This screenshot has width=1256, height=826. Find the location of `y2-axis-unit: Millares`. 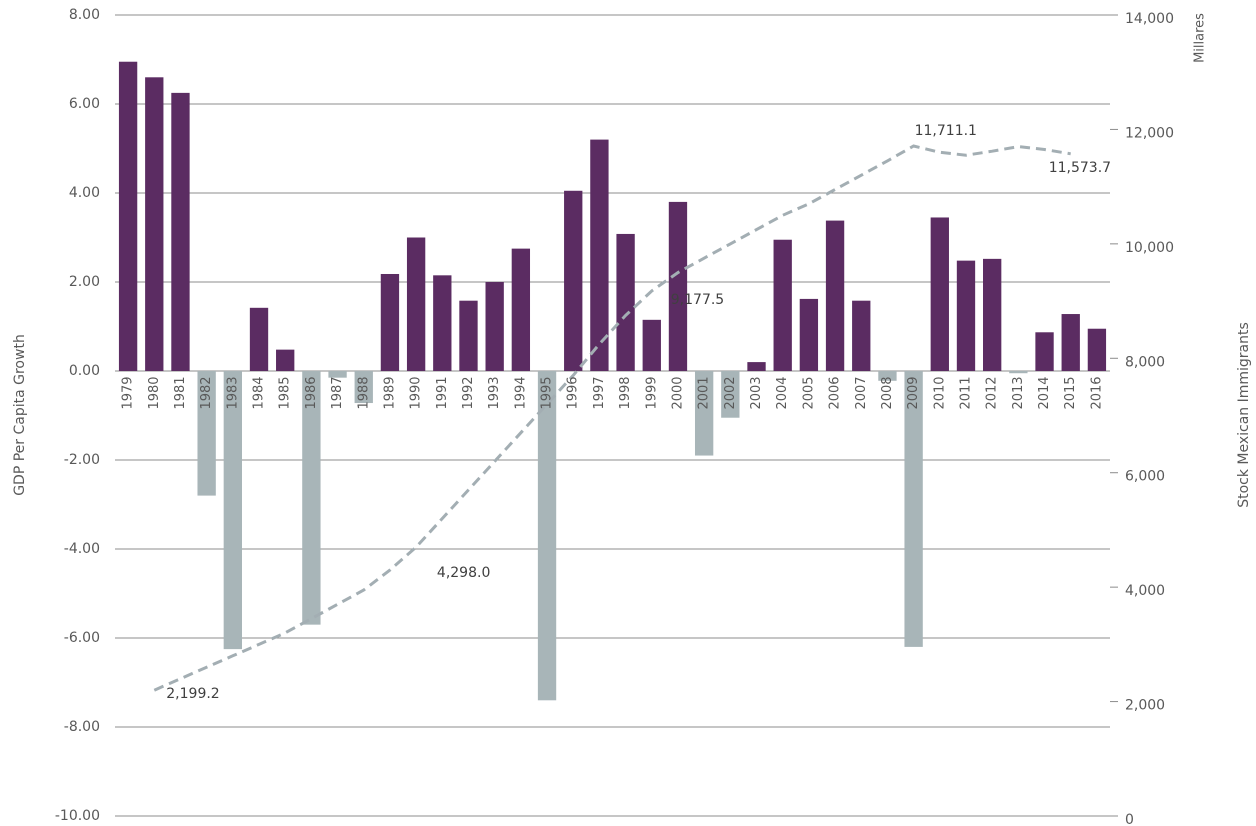

y2-axis-unit: Millares is located at coordinates (1200, 38).